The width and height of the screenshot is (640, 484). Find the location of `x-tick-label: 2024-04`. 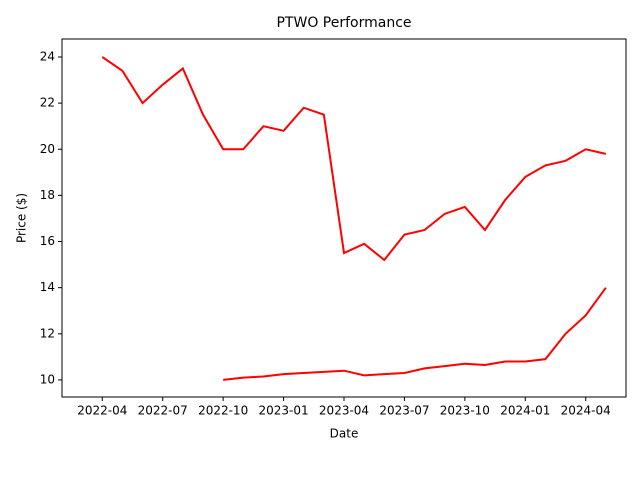

x-tick-label: 2024-04 is located at coordinates (586, 411).